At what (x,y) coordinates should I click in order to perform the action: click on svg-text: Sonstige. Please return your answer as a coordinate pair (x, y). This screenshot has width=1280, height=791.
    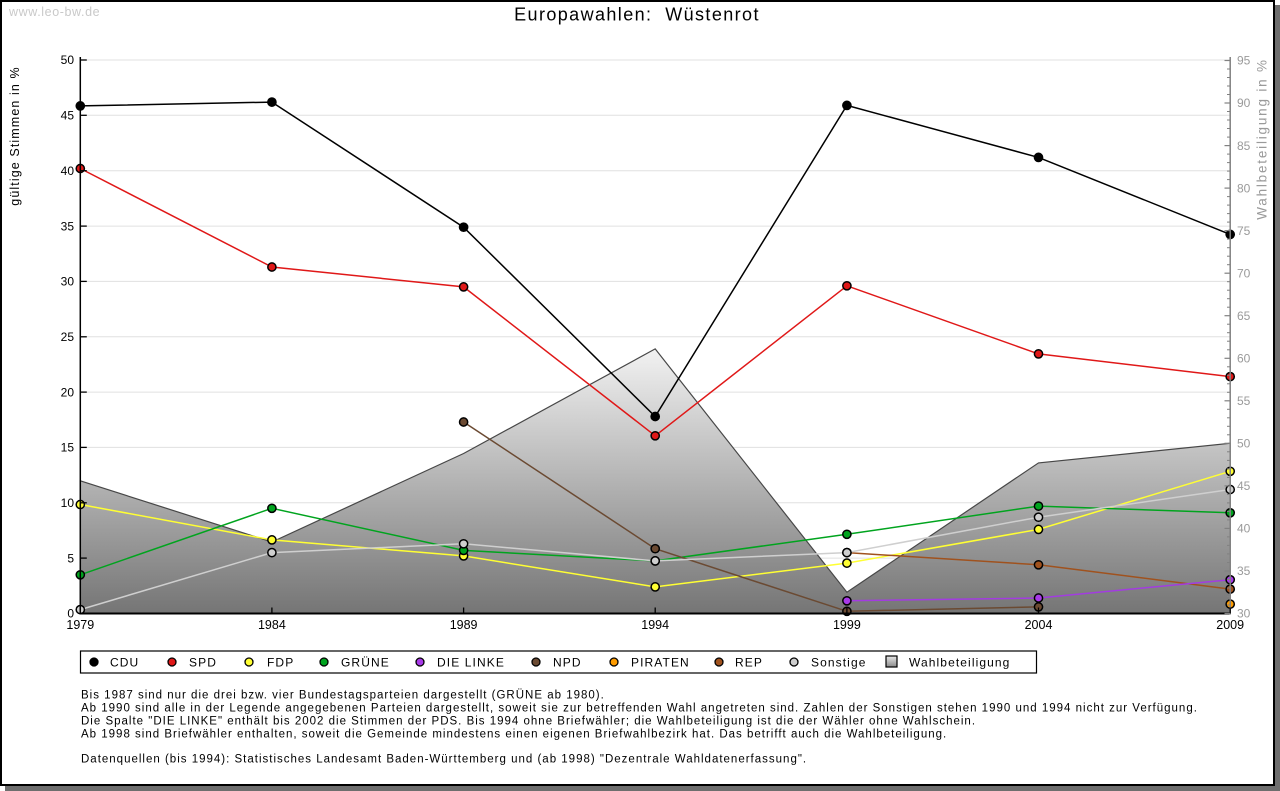
    Looking at the image, I should click on (839, 663).